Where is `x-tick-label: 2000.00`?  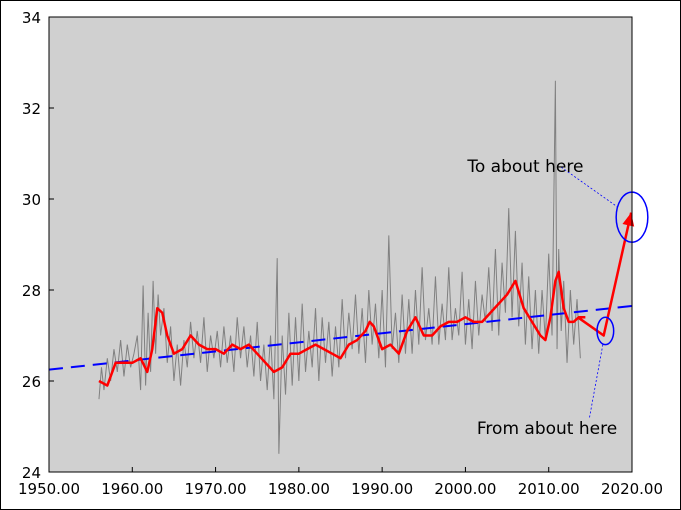 x-tick-label: 2000.00 is located at coordinates (465, 489).